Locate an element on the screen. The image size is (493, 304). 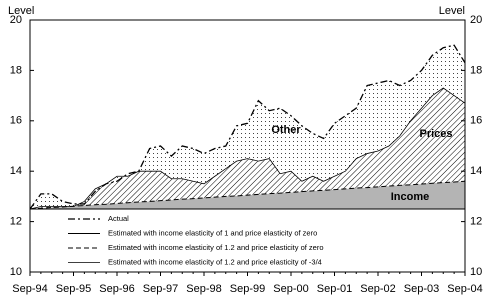
y-tick-label: 16 is located at coordinates (16, 121).